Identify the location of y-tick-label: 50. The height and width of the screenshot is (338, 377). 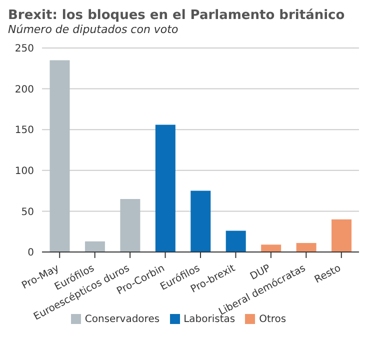
(27, 212).